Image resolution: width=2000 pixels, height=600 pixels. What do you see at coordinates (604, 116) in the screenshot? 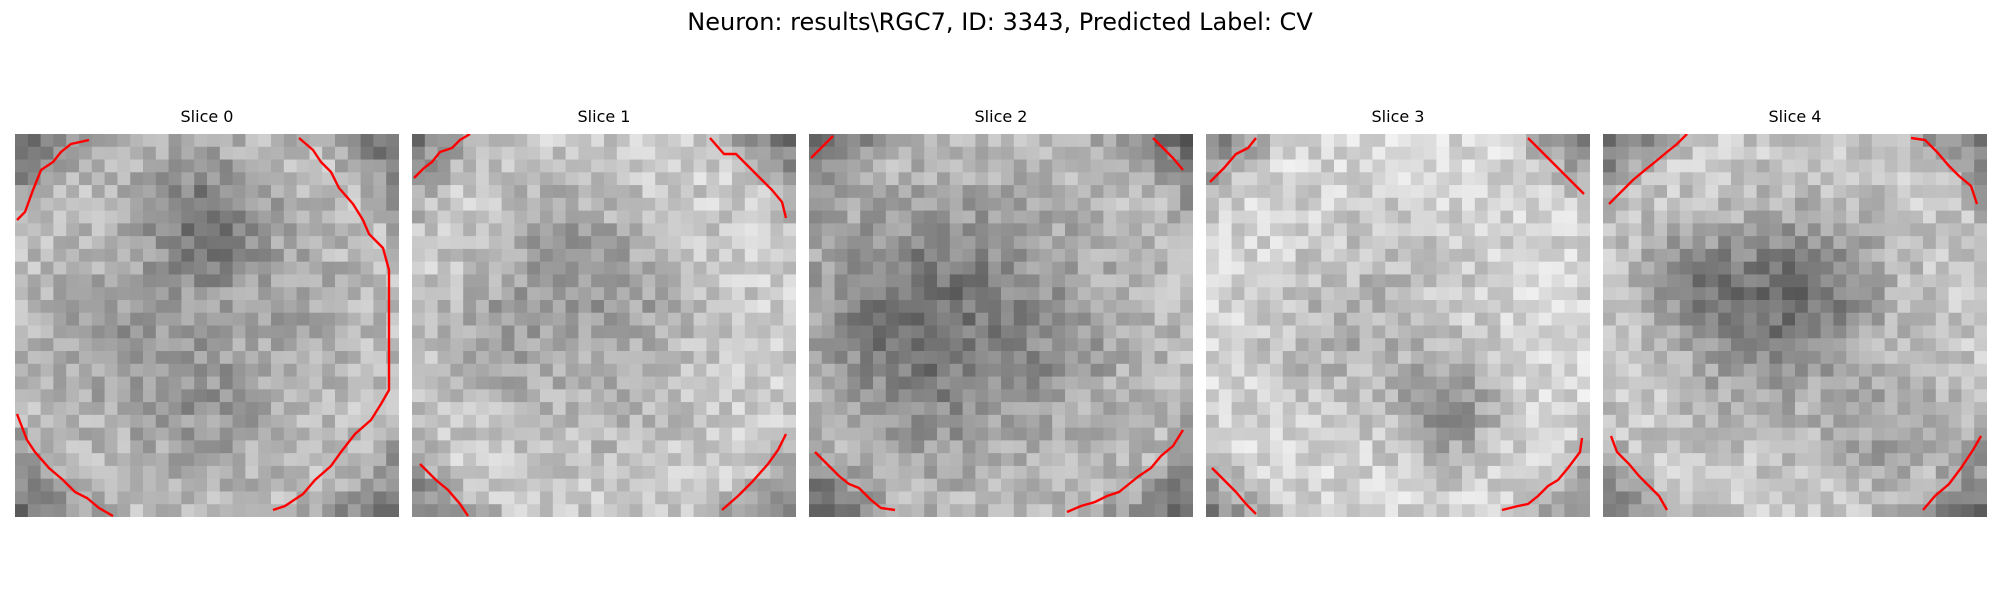
I see `slice-title: Slice 1` at bounding box center [604, 116].